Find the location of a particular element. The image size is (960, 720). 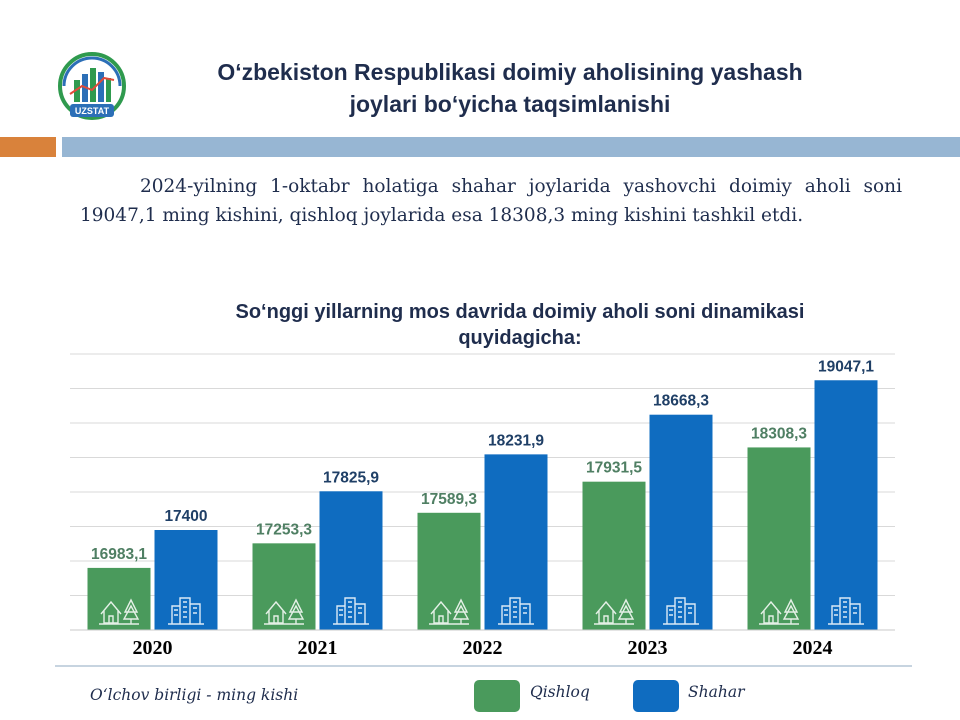

category-label: 2022 is located at coordinates (483, 648).